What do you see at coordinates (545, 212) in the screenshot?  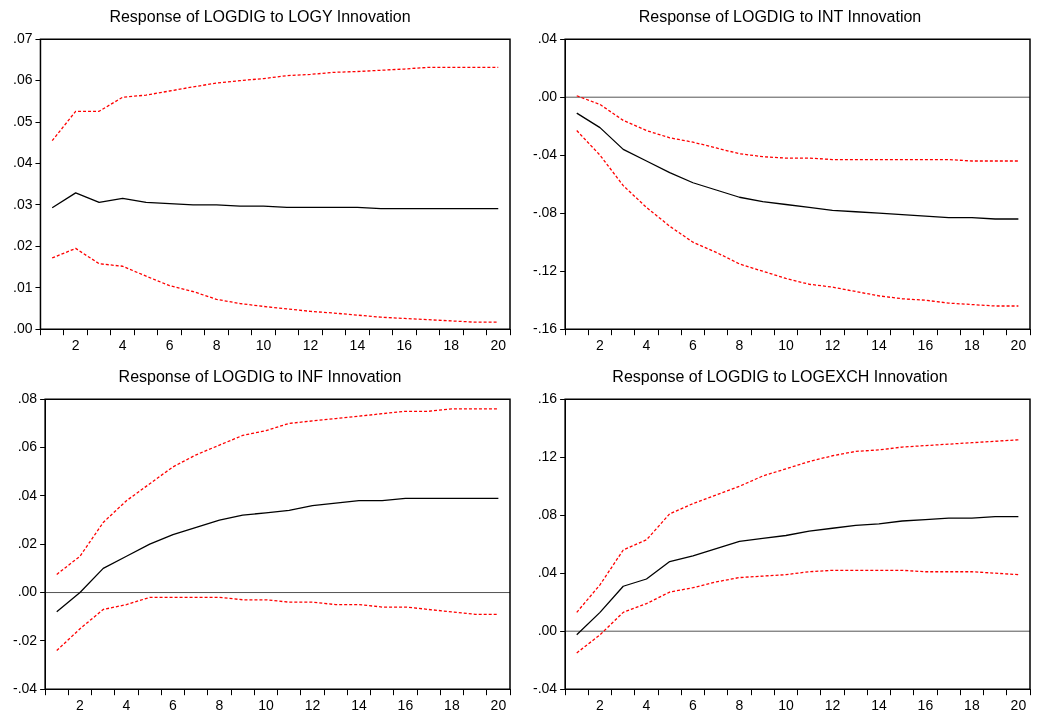 I see `y-tick-label: -.08` at bounding box center [545, 212].